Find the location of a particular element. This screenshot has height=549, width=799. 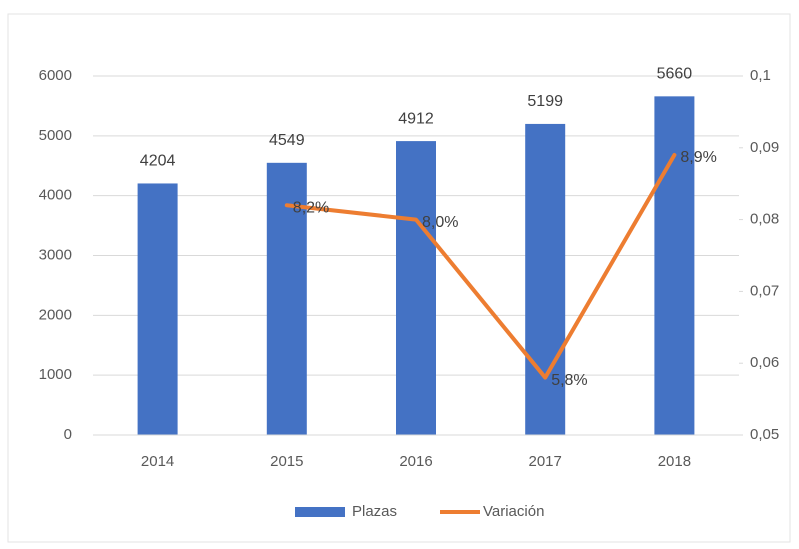

x-tick-label: 2016 is located at coordinates (415, 461).